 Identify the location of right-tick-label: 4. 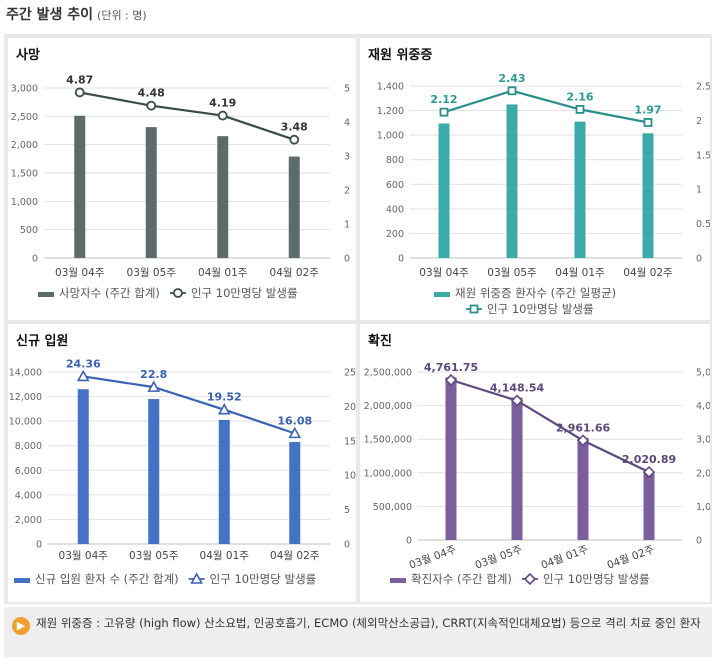
(347, 123).